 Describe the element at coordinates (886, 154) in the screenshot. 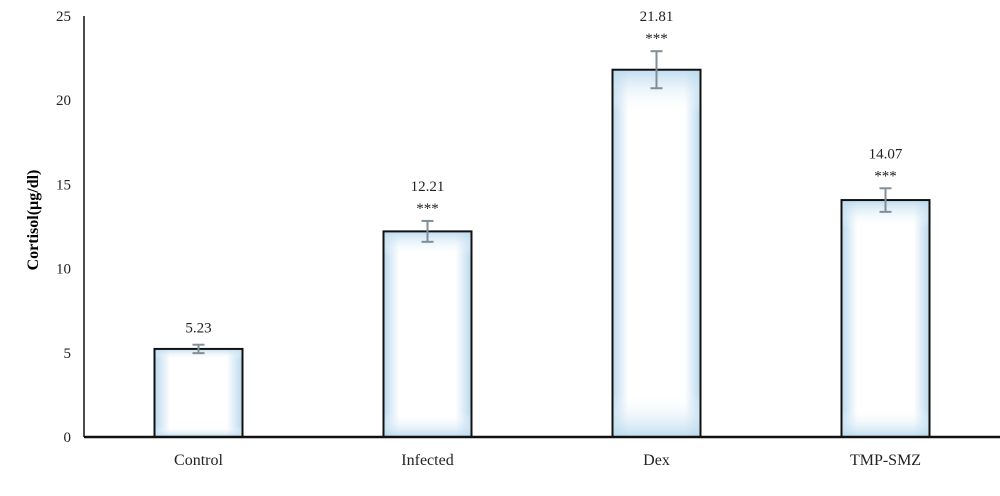

I see `data-label: 14.07` at that location.